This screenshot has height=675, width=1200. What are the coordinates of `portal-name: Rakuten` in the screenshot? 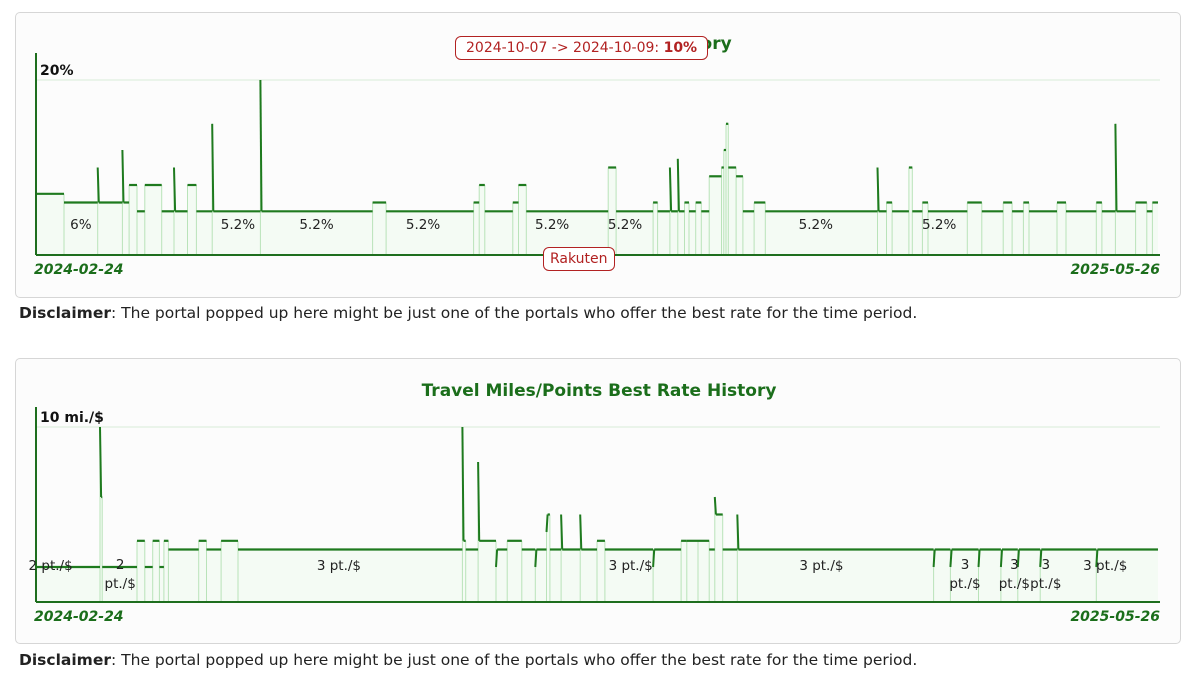 It's located at (579, 259).